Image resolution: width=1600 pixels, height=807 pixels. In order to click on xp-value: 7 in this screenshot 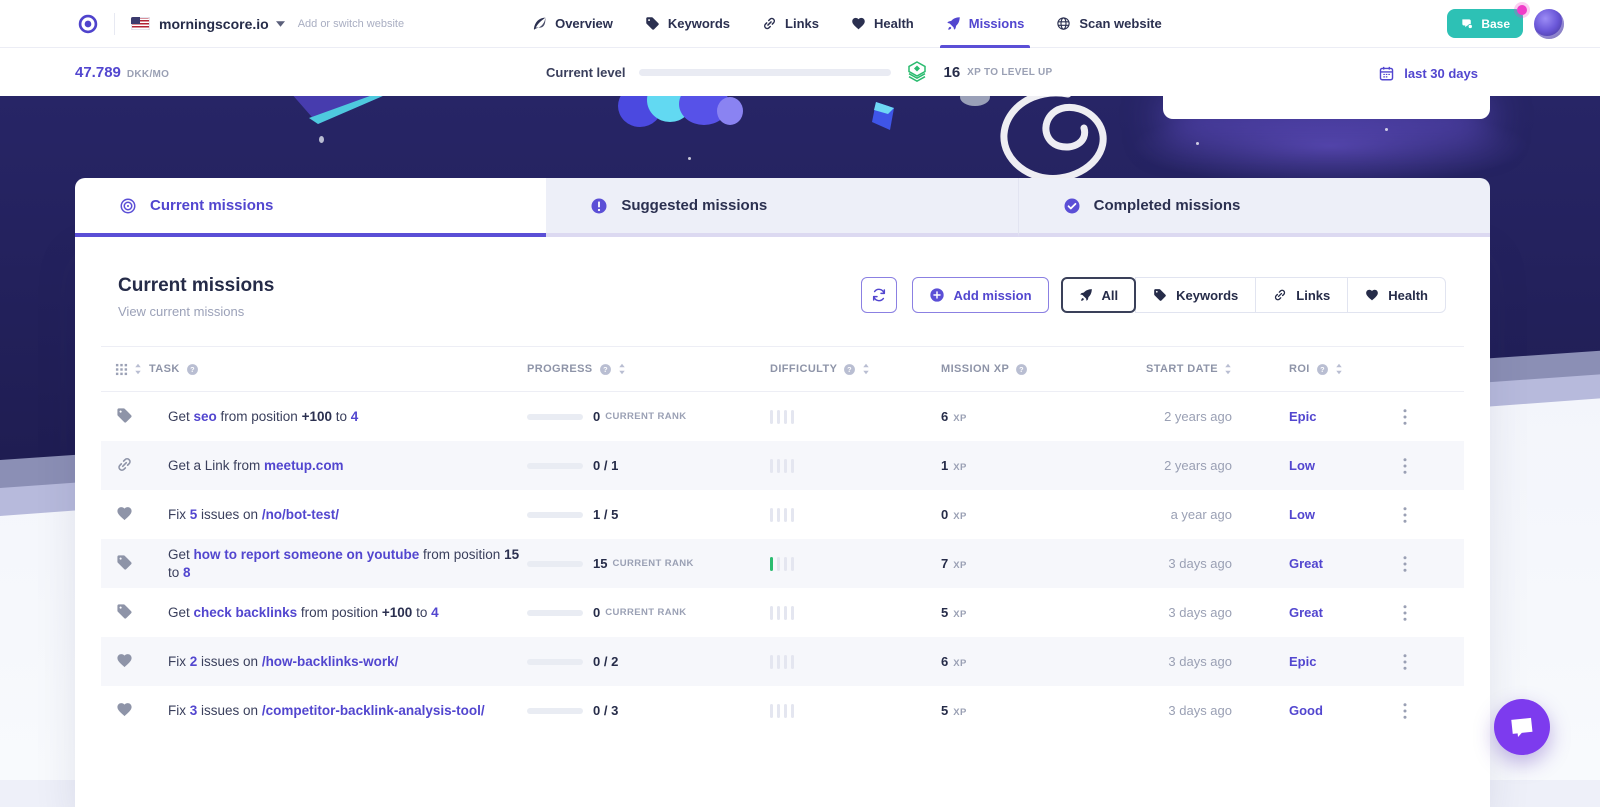, I will do `click(944, 563)`.